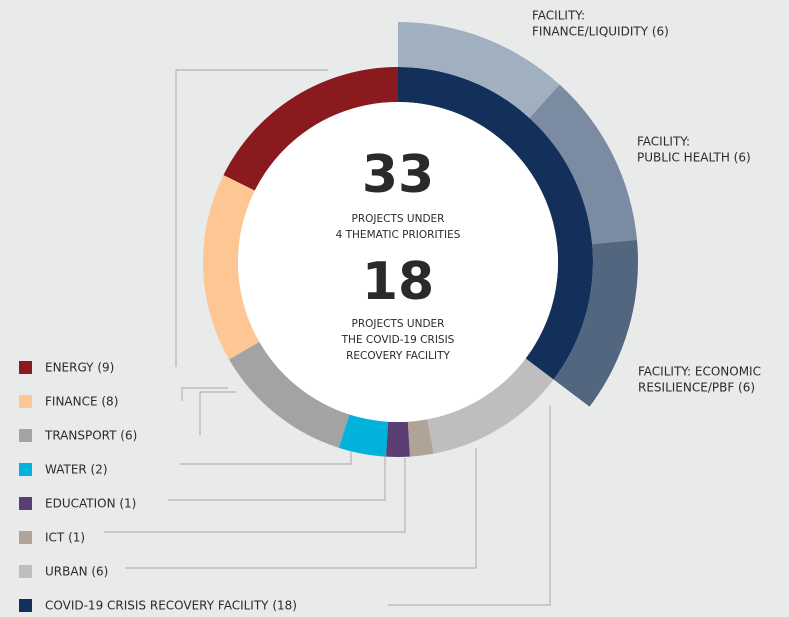 This screenshot has width=789, height=617. Describe the element at coordinates (600, 32) in the screenshot. I see `facility-label: FINANCE/LIQUIDITY (6)` at that location.